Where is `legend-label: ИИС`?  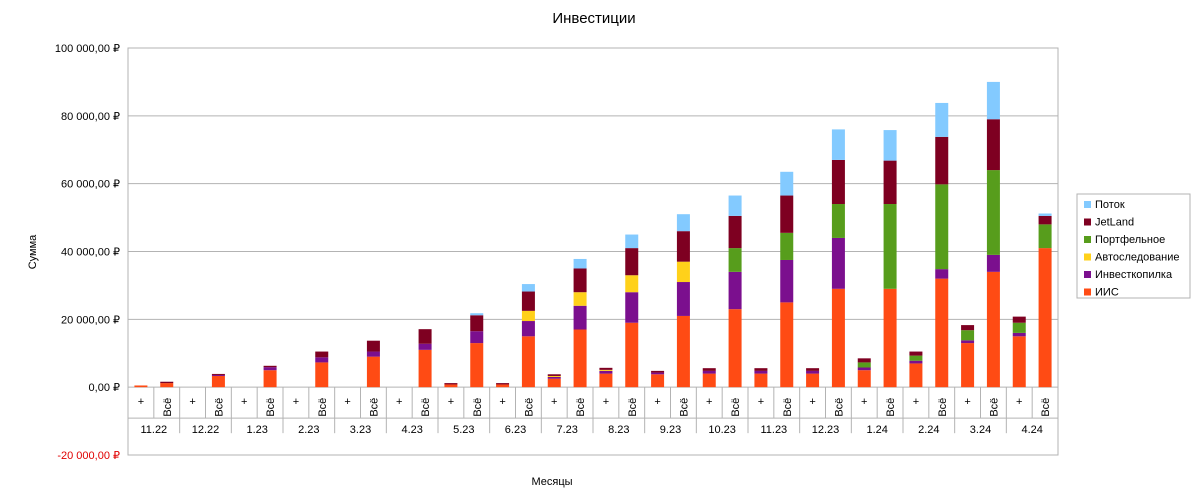 legend-label: ИИС is located at coordinates (1107, 293).